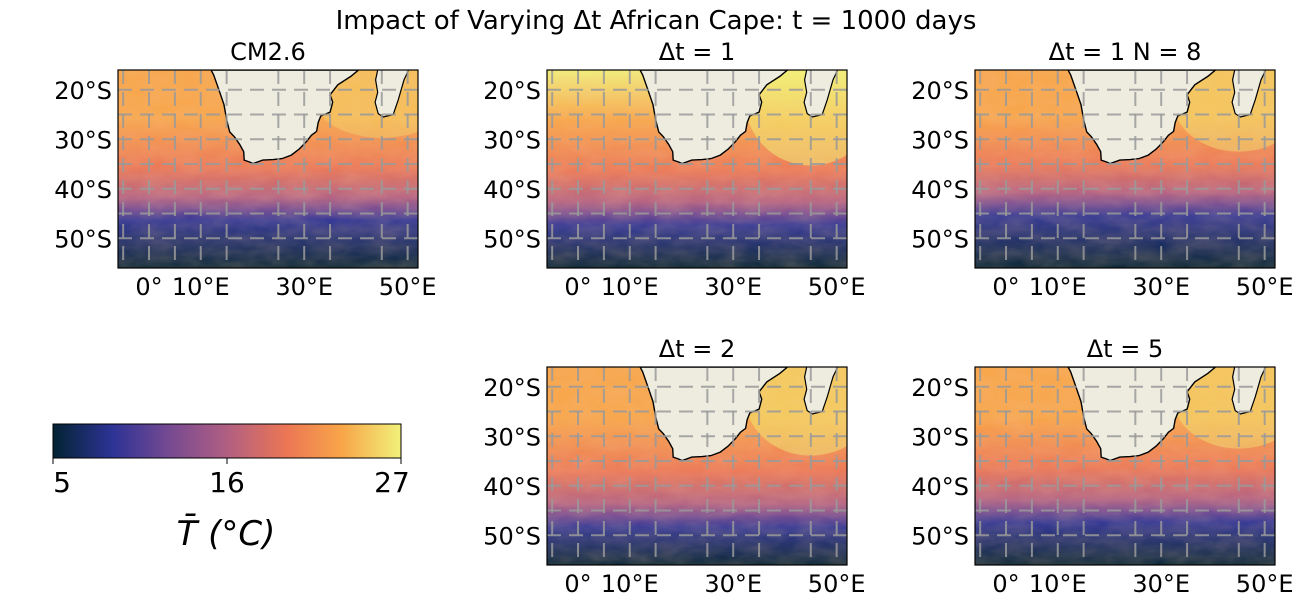  What do you see at coordinates (697, 52) in the screenshot?
I see `panel-title: Δt = 1` at bounding box center [697, 52].